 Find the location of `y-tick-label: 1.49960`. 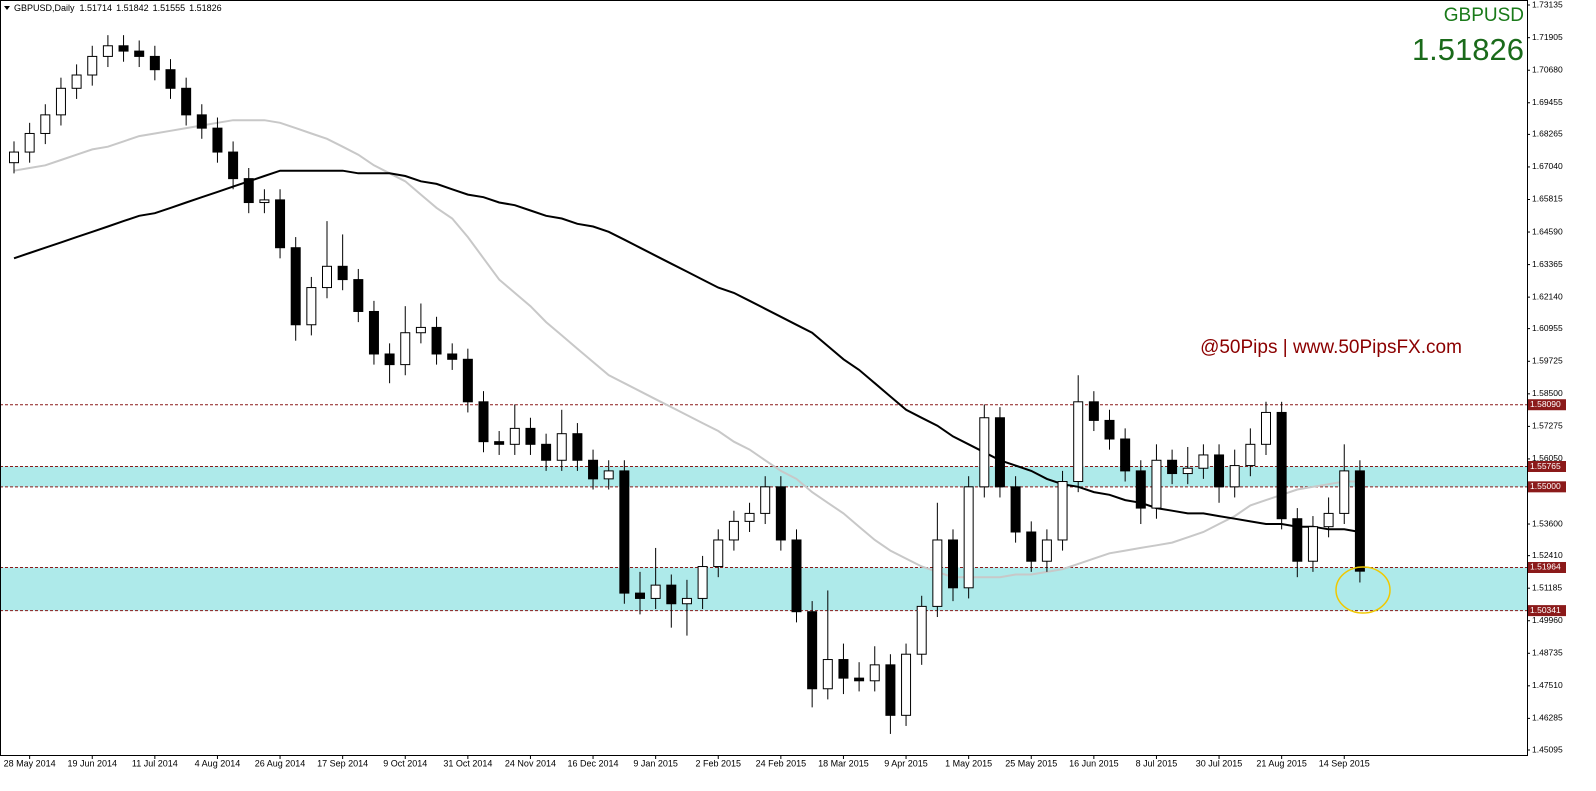

y-tick-label: 1.49960 is located at coordinates (1547, 620).